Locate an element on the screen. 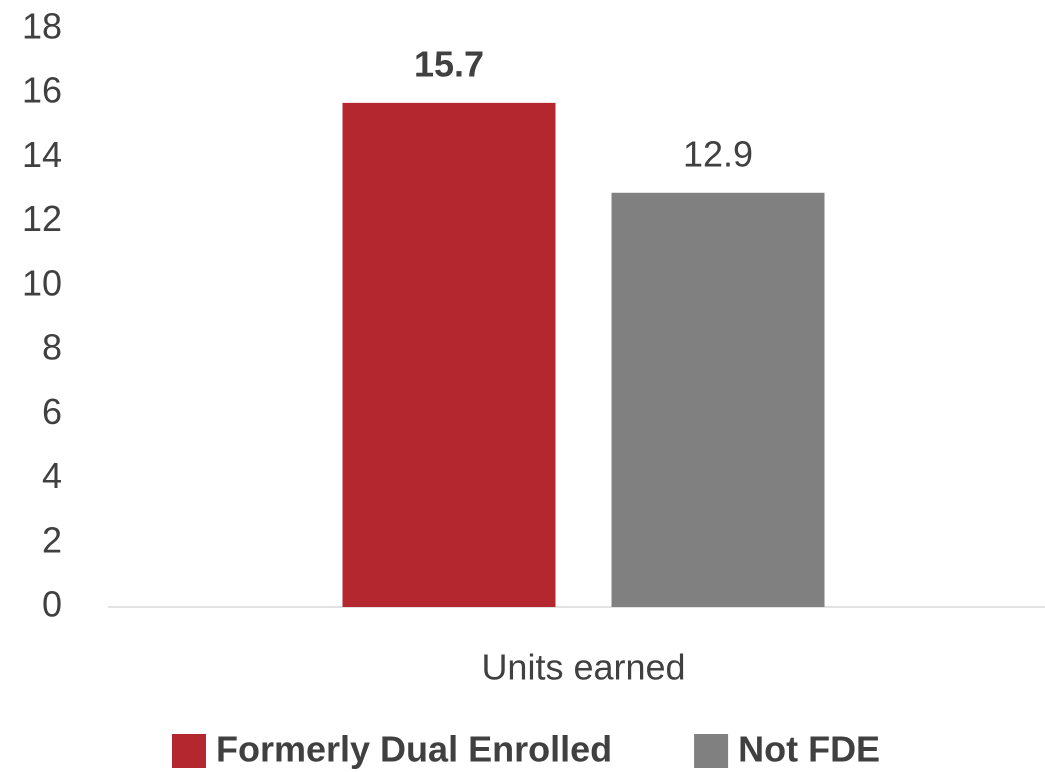  x-tick-label: Units earned is located at coordinates (583, 667).